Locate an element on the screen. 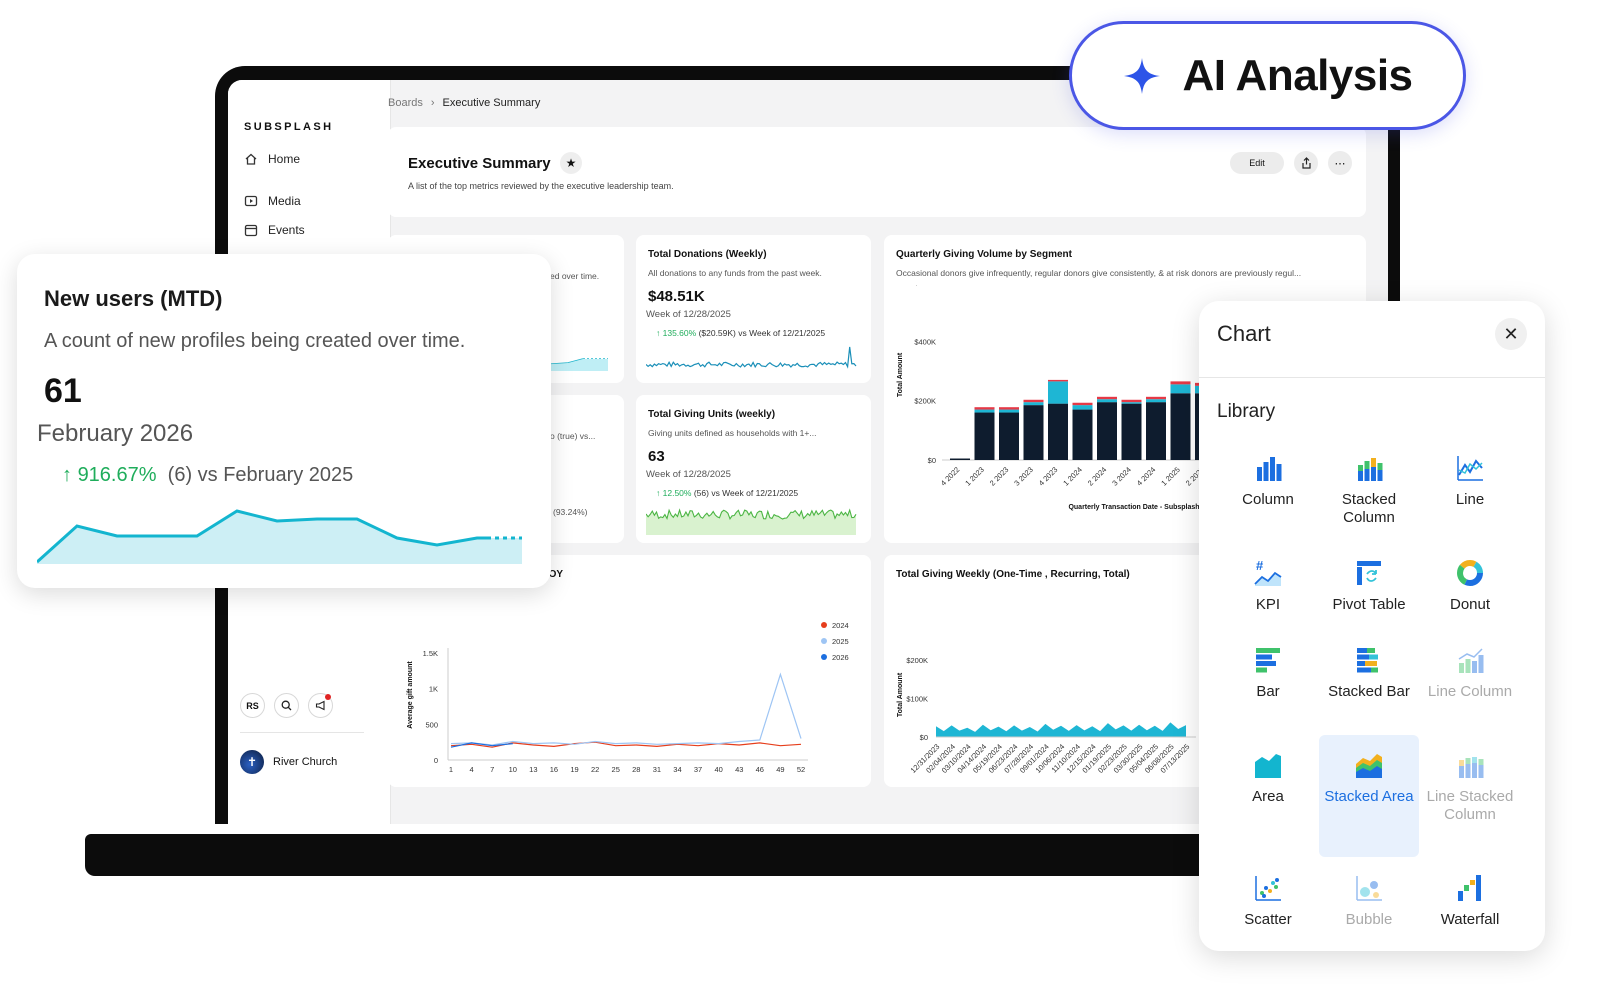 The height and width of the screenshot is (996, 1602). stacked-area-chart-icon is located at coordinates (1369, 766).